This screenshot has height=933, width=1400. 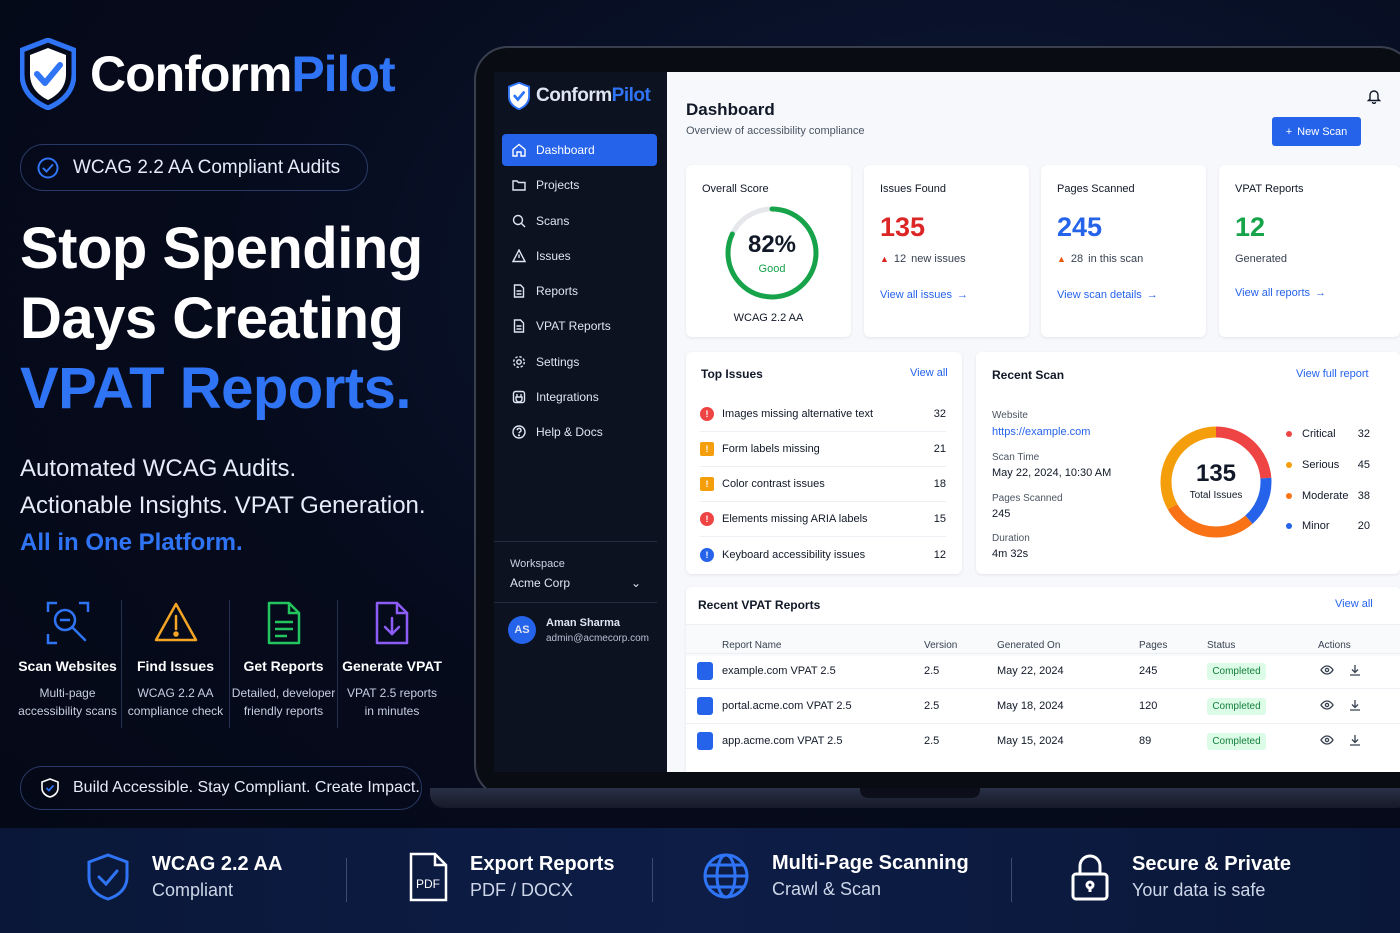 I want to click on sidebar-item-vpat-reports: VPAT Reports, so click(x=579, y=326).